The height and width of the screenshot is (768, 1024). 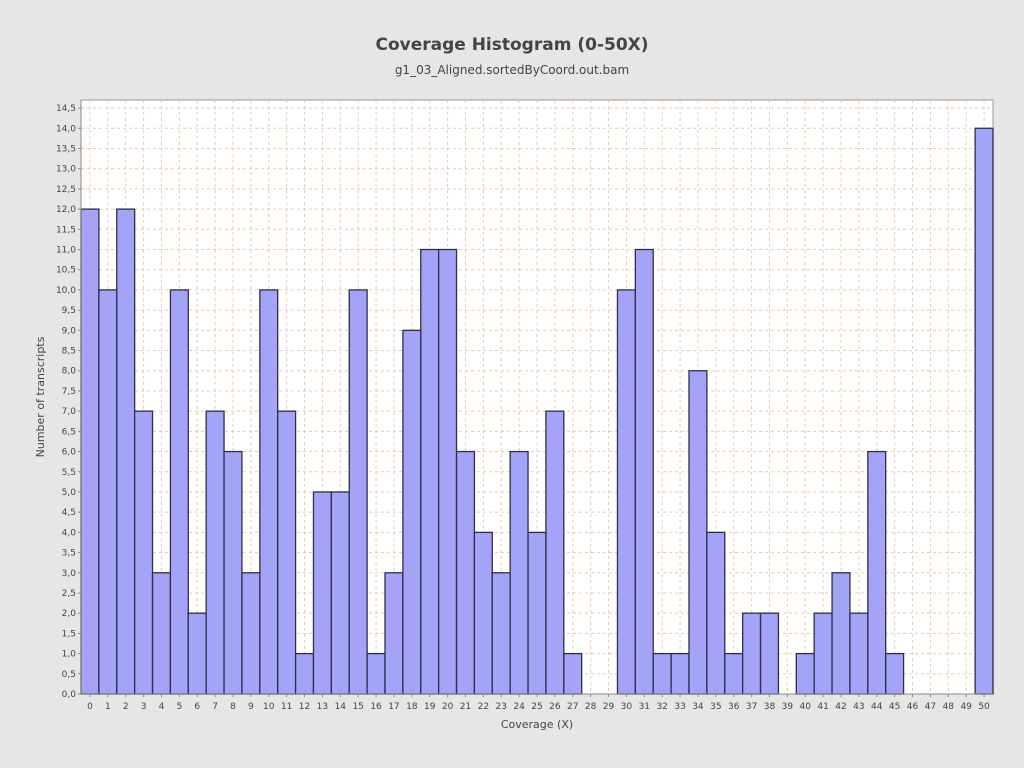 I want to click on y-tick-label: 14,5, so click(x=66, y=109).